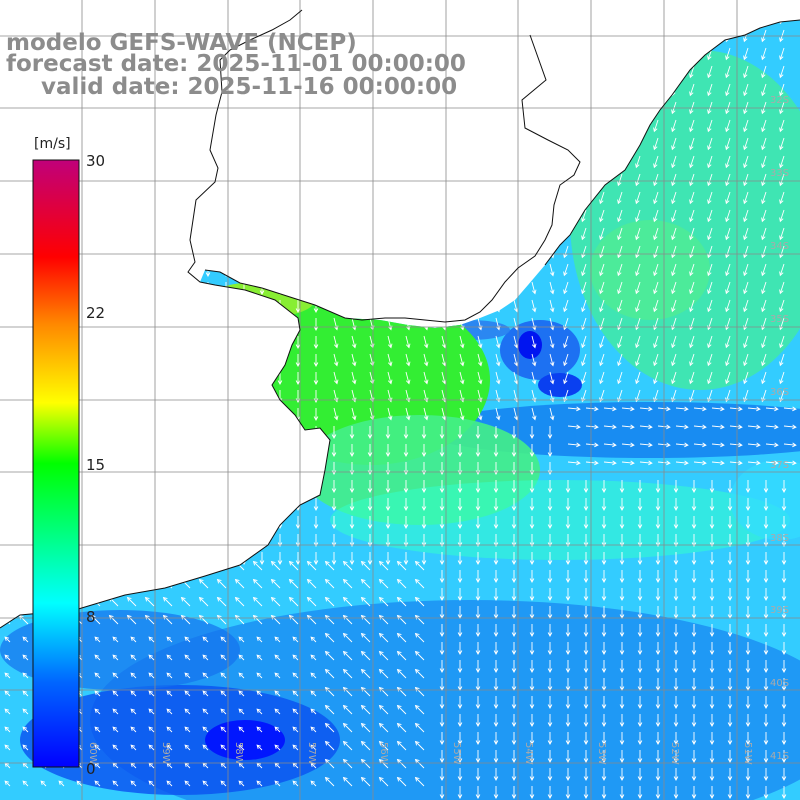 The image size is (800, 800). Describe the element at coordinates (528, 753) in the screenshot. I see `lon-label: 54W` at that location.